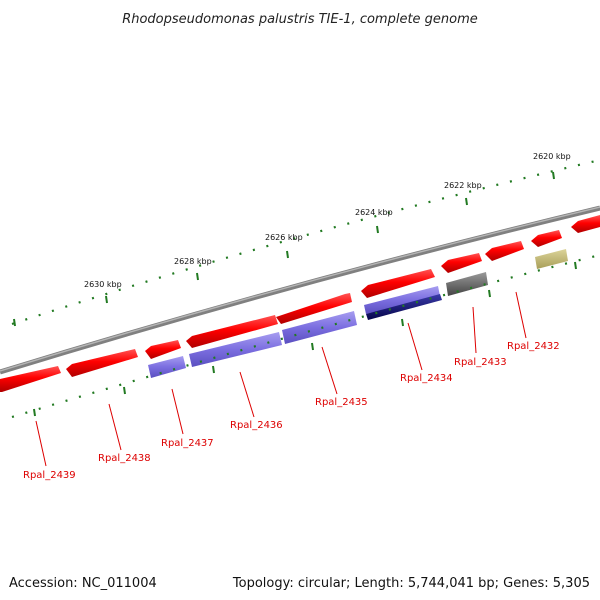  Describe the element at coordinates (83, 583) in the screenshot. I see `accession-text: Accession: NC_011004` at that location.